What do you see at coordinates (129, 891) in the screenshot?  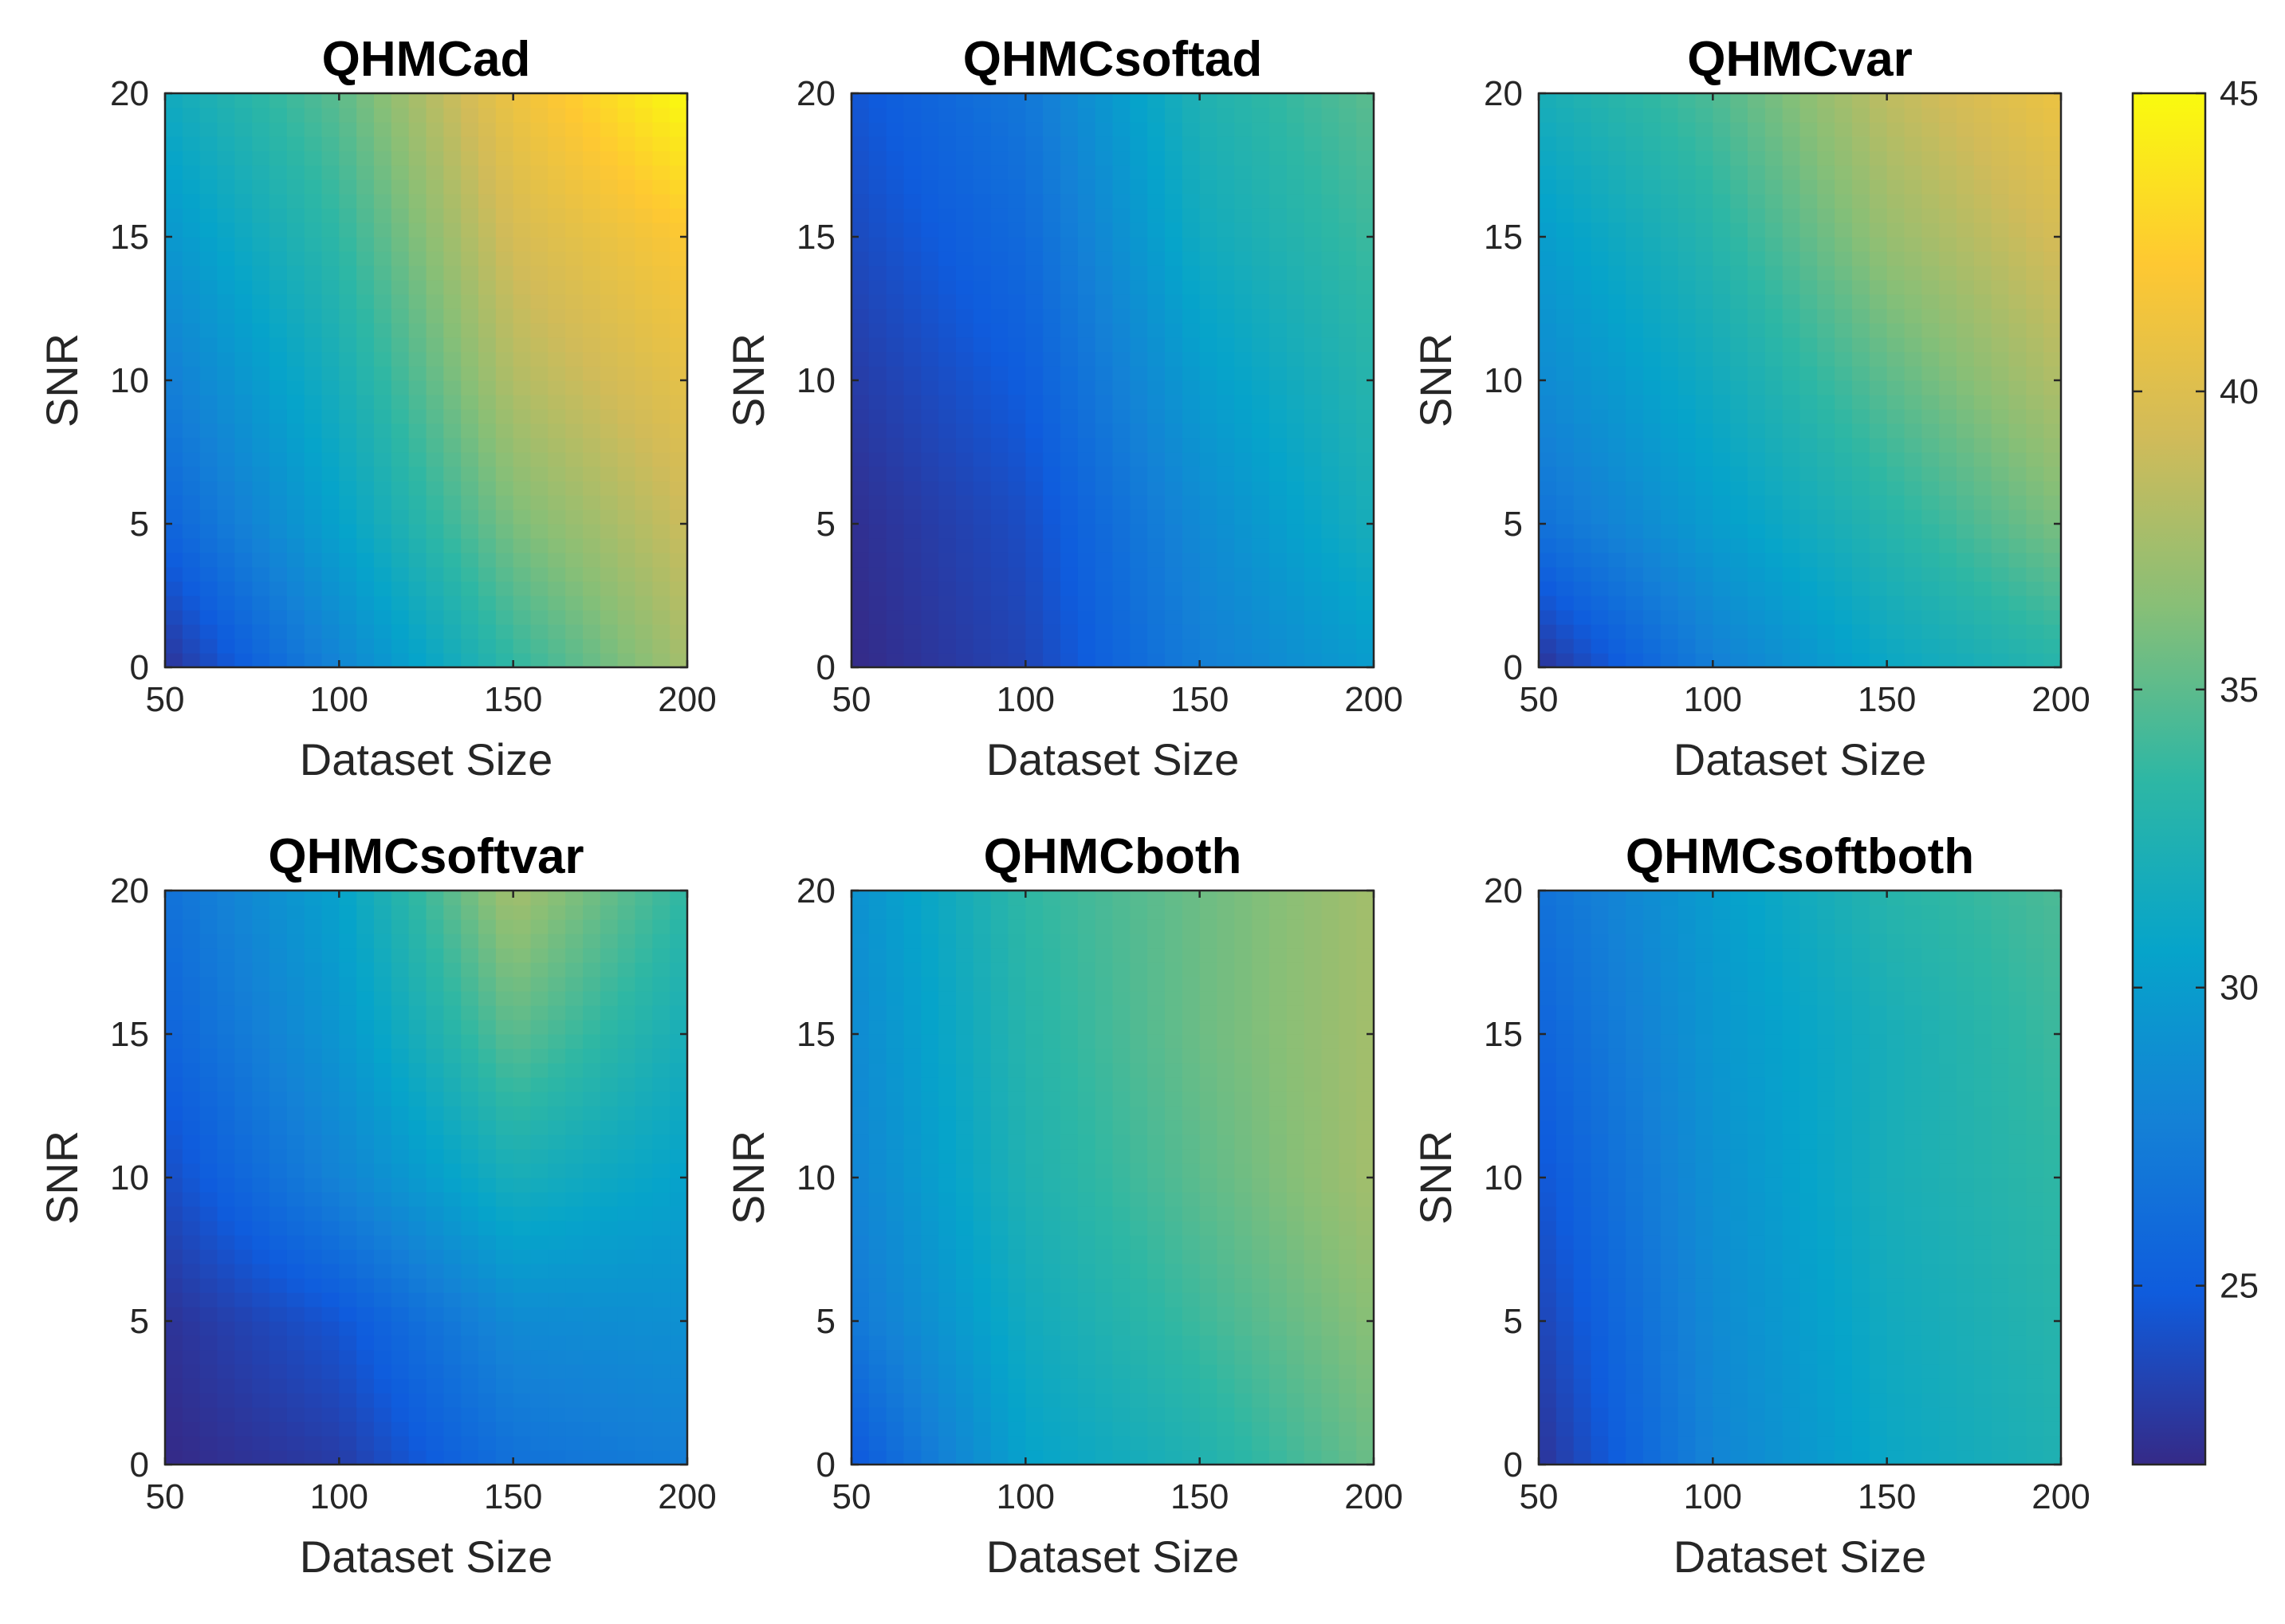 I see `y-tick-label: 20` at bounding box center [129, 891].